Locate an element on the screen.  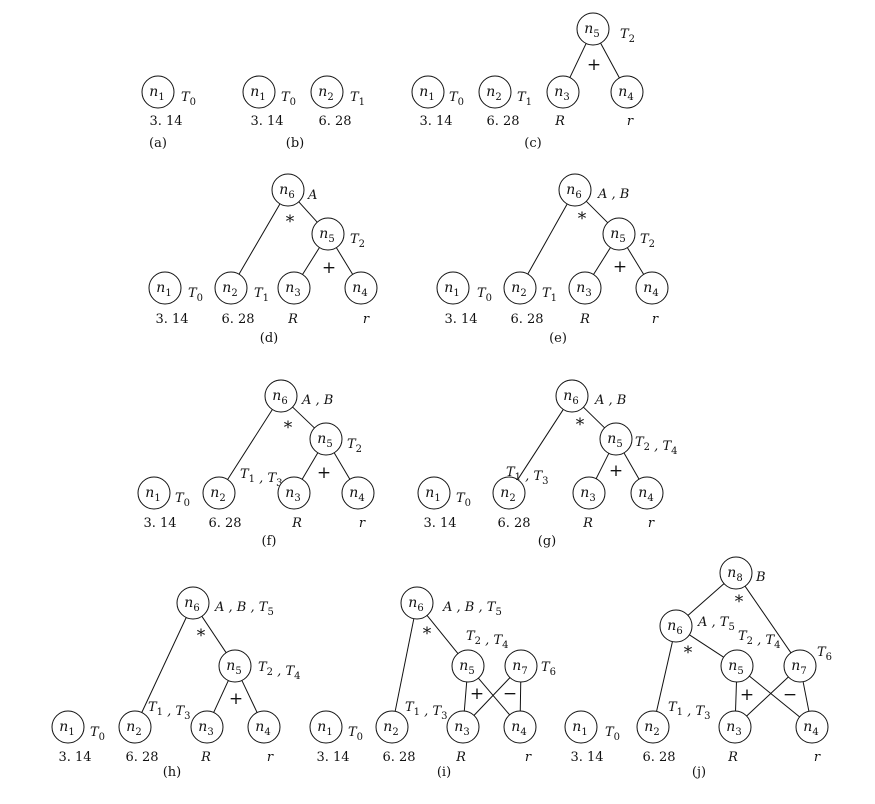
node-annotation: A , B , T5 is located at coordinates (472, 609).